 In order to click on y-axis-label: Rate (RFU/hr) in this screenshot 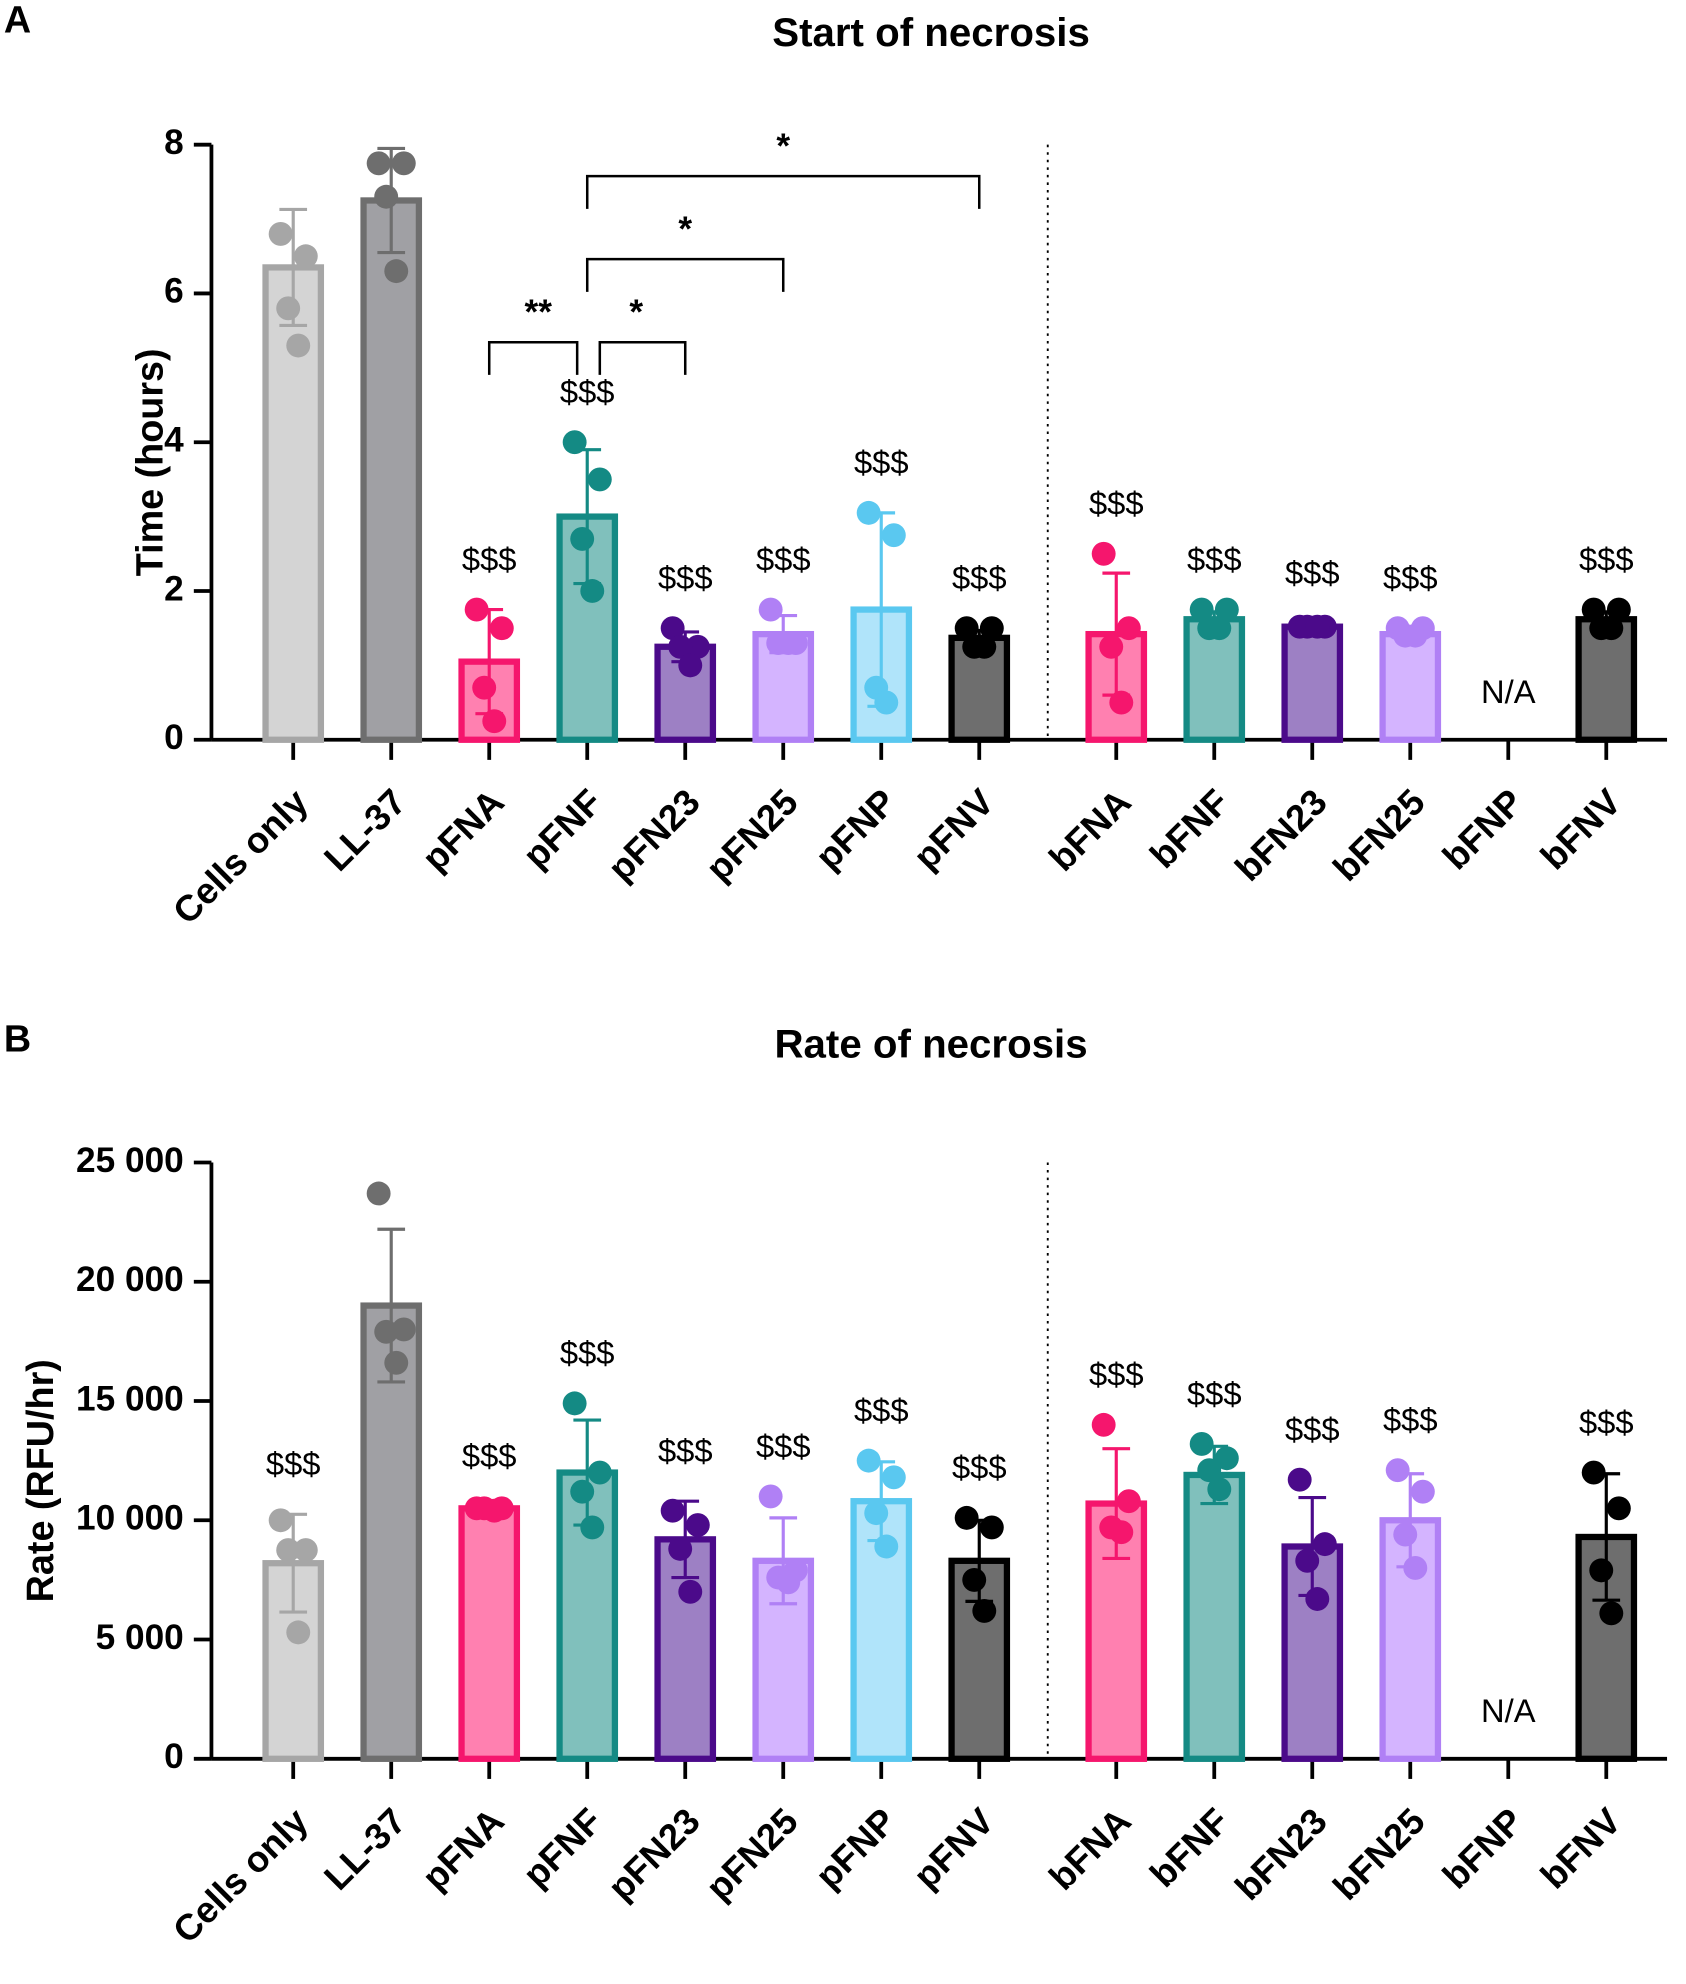, I will do `click(40, 1480)`.